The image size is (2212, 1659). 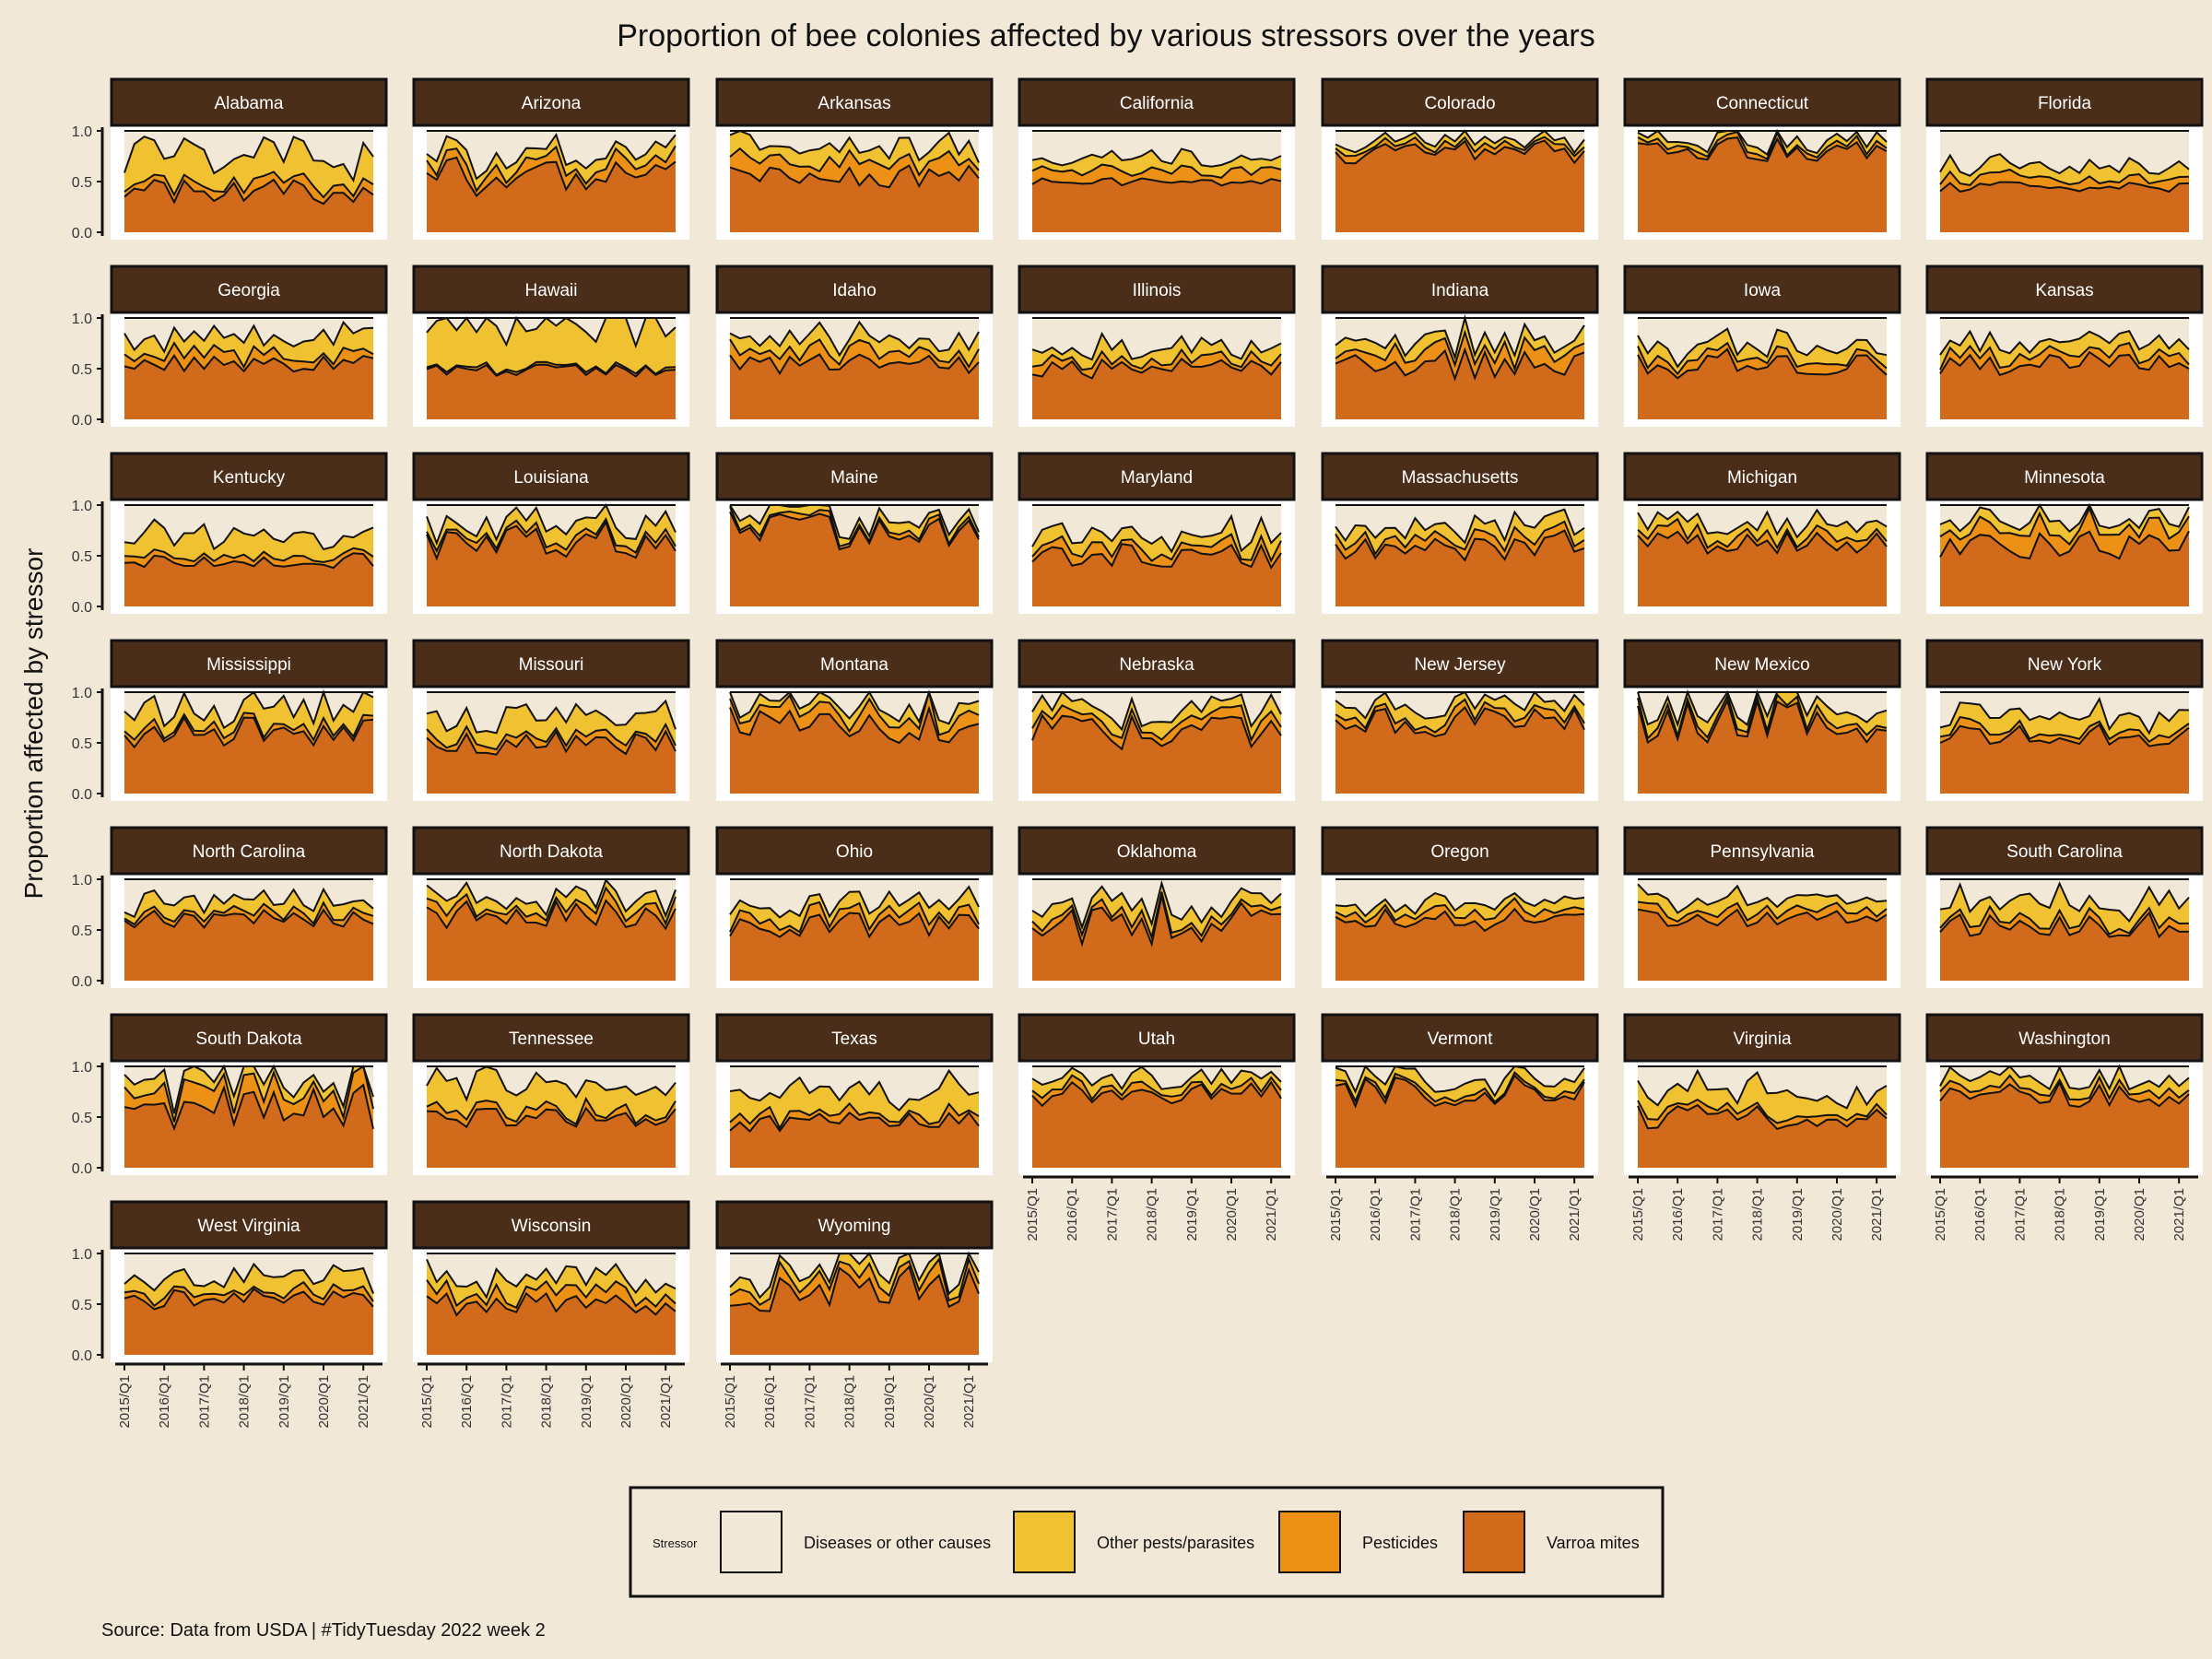 What do you see at coordinates (1494, 1542) in the screenshot?
I see `legend-key` at bounding box center [1494, 1542].